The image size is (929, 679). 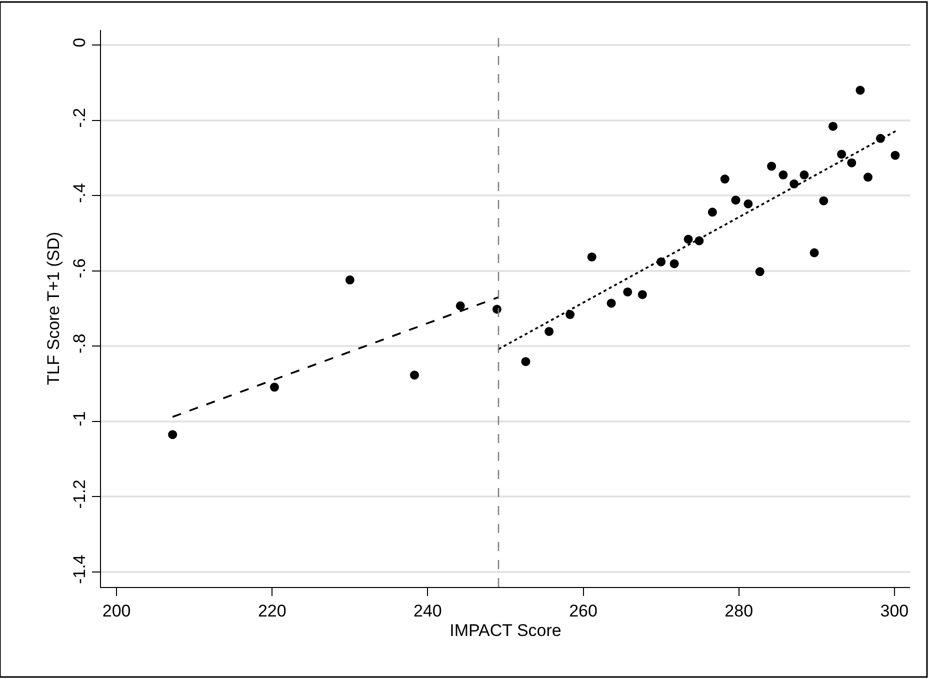 What do you see at coordinates (428, 610) in the screenshot?
I see `x-tick-label: 240` at bounding box center [428, 610].